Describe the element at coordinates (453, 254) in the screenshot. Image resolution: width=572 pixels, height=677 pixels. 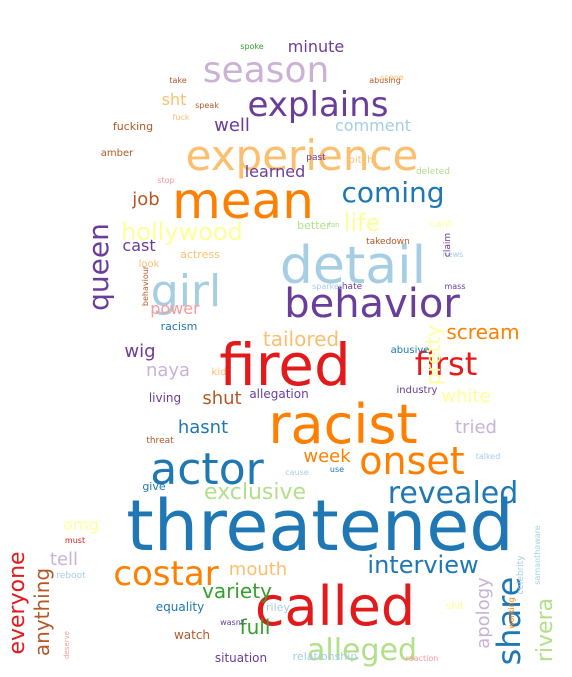
I see `word-news: news` at that location.